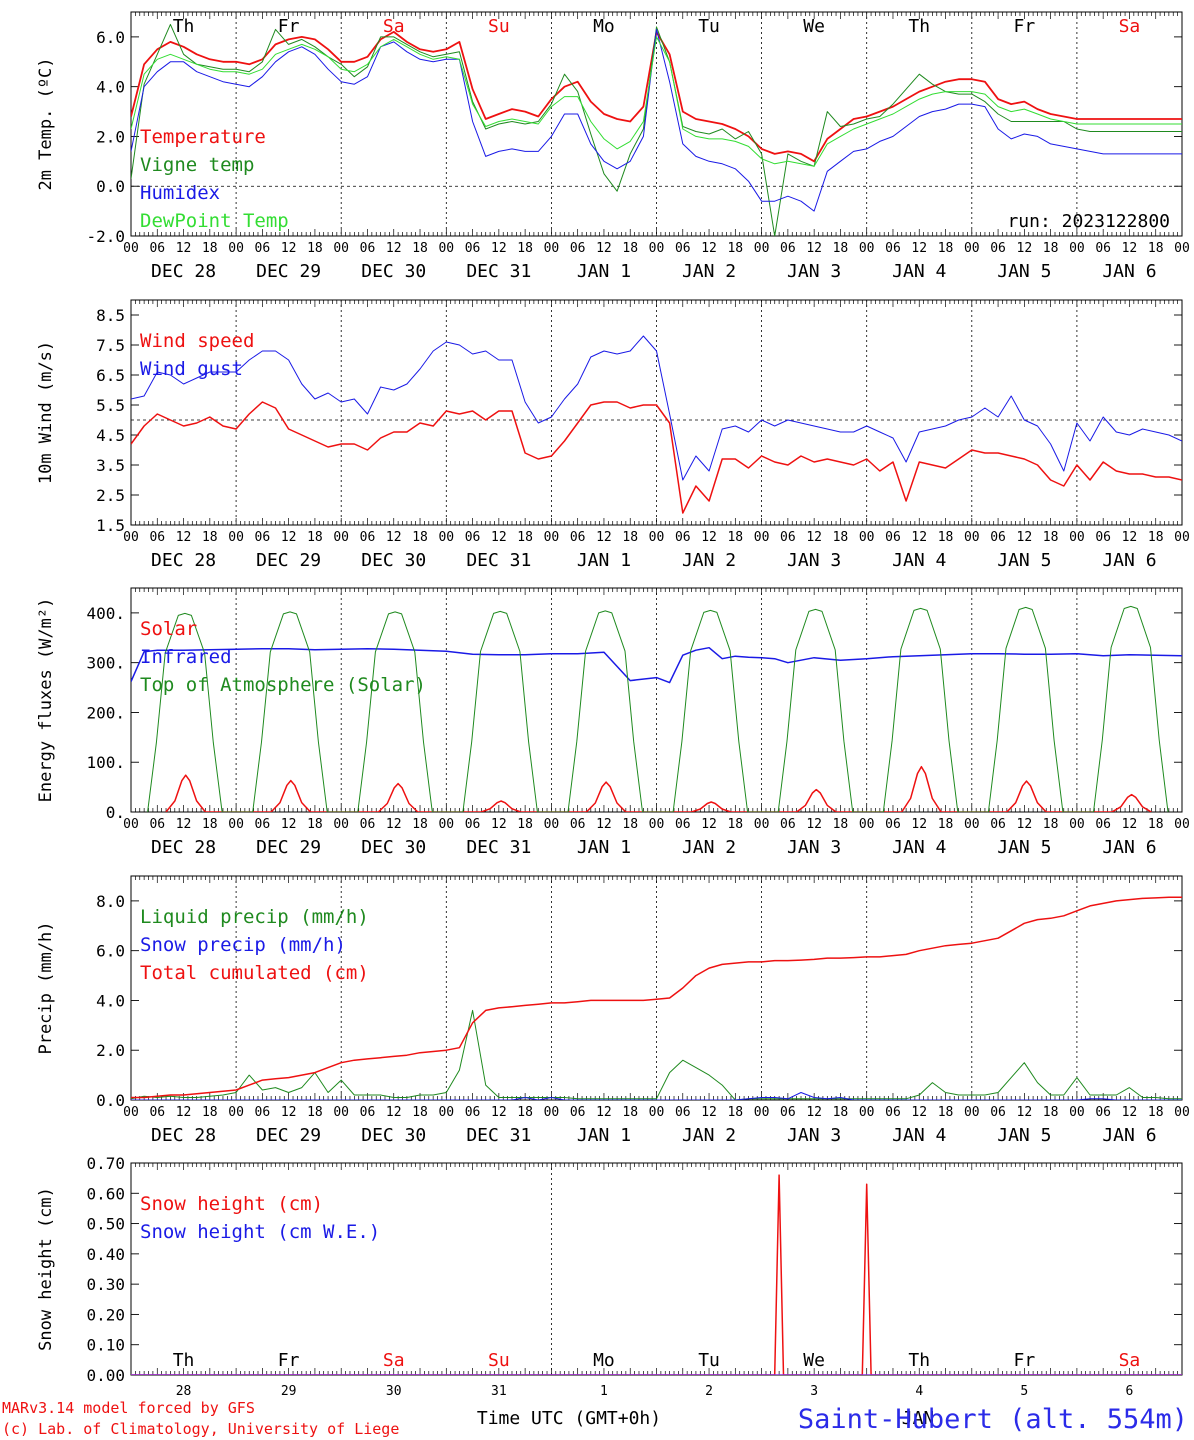 This screenshot has width=1194, height=1440. I want to click on y-axis-title: Snow height (cm), so click(46, 1269).